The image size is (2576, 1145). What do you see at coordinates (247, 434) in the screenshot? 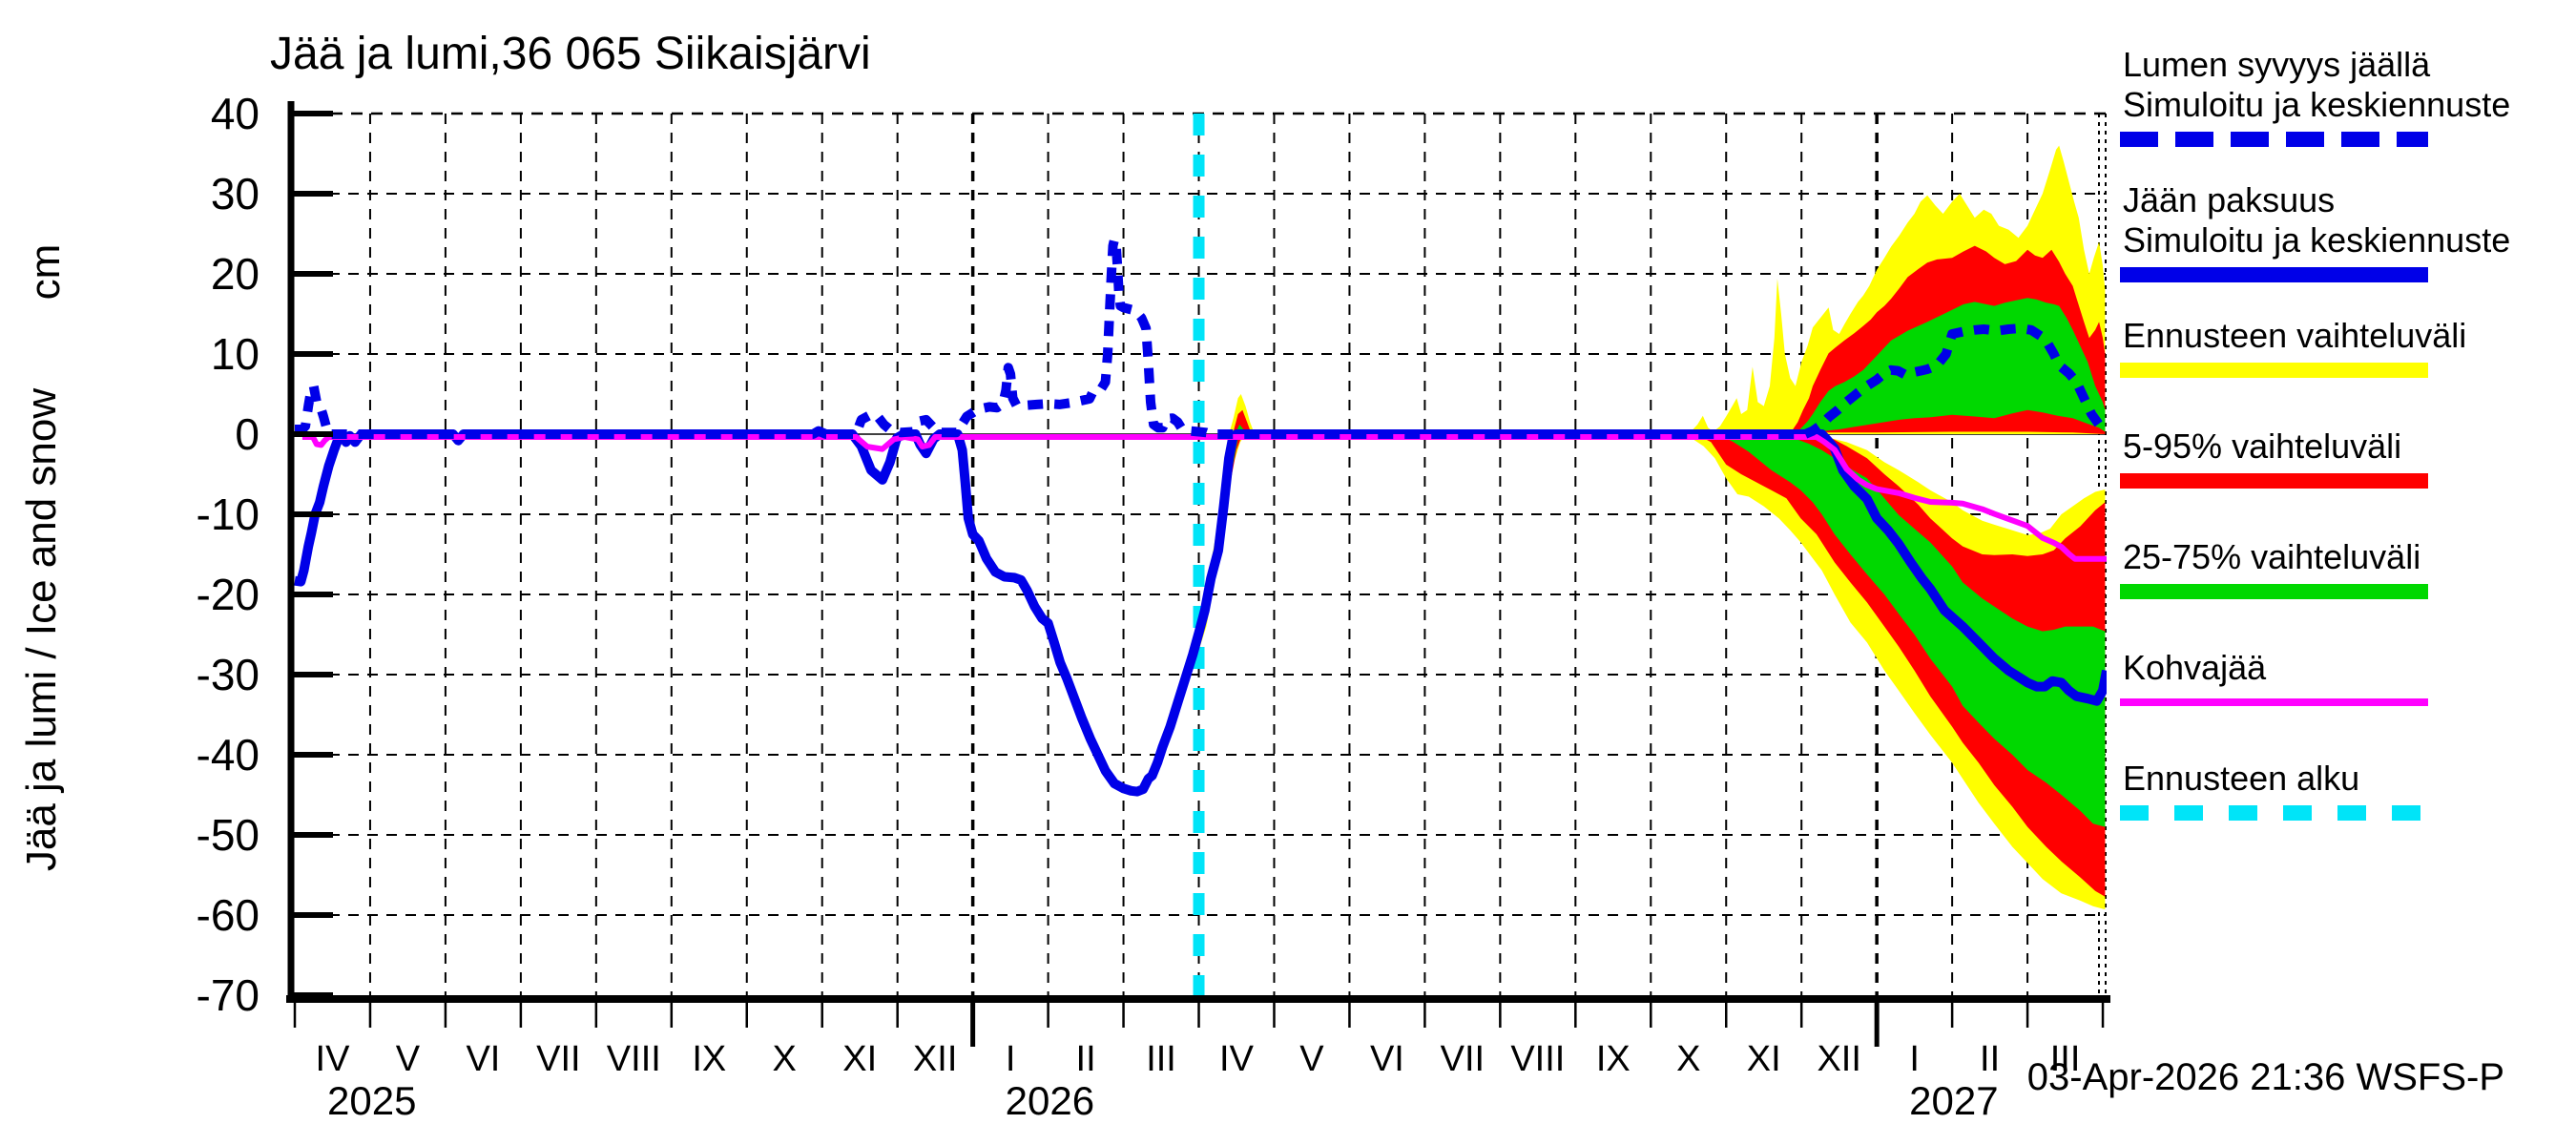
I see `y-tick-label-0: 0` at bounding box center [247, 434].